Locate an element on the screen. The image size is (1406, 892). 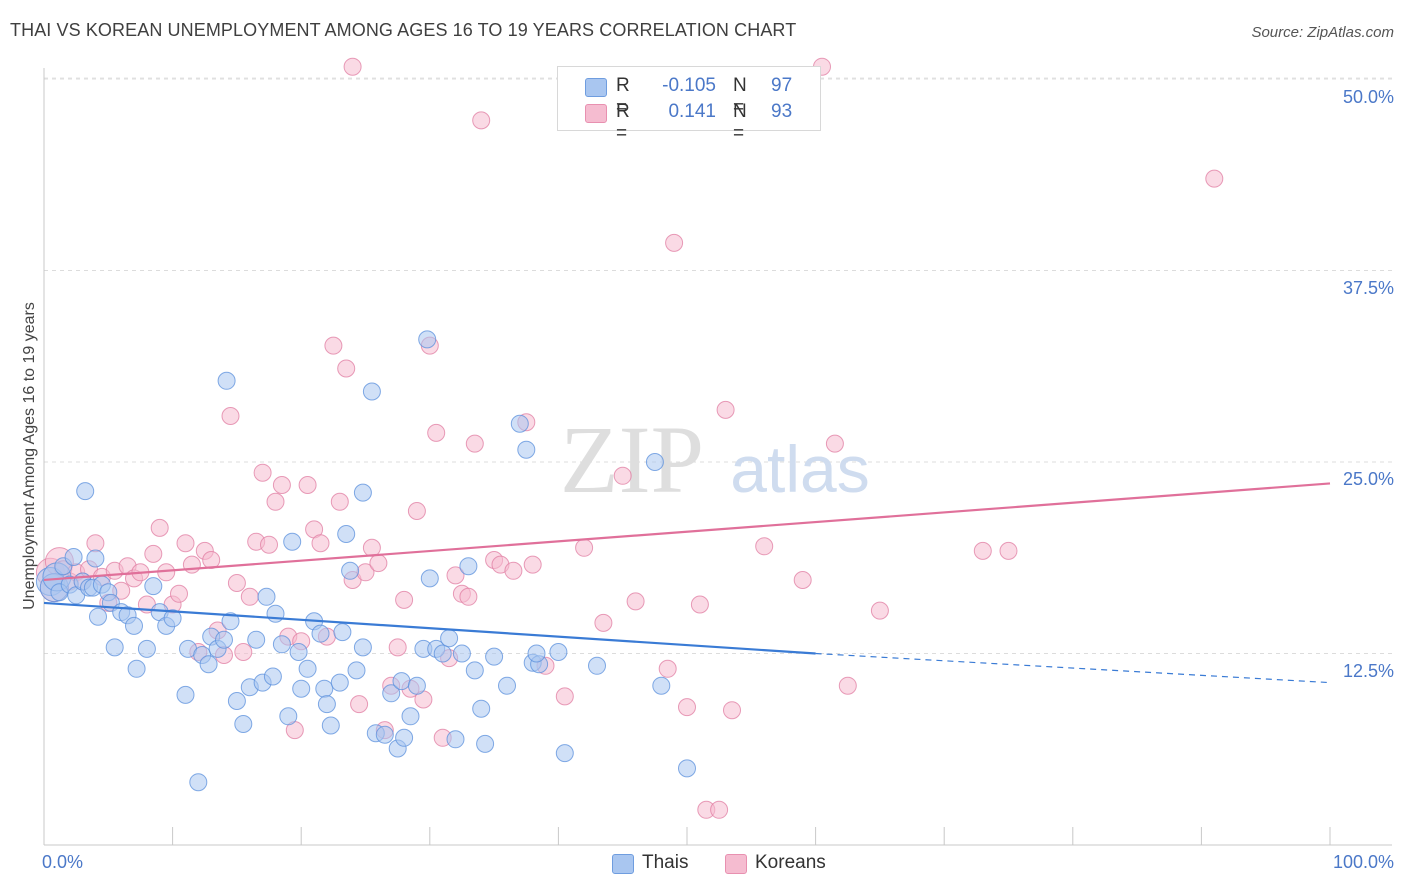
watermark-zip: ZIP is located at coordinates (632, 459).